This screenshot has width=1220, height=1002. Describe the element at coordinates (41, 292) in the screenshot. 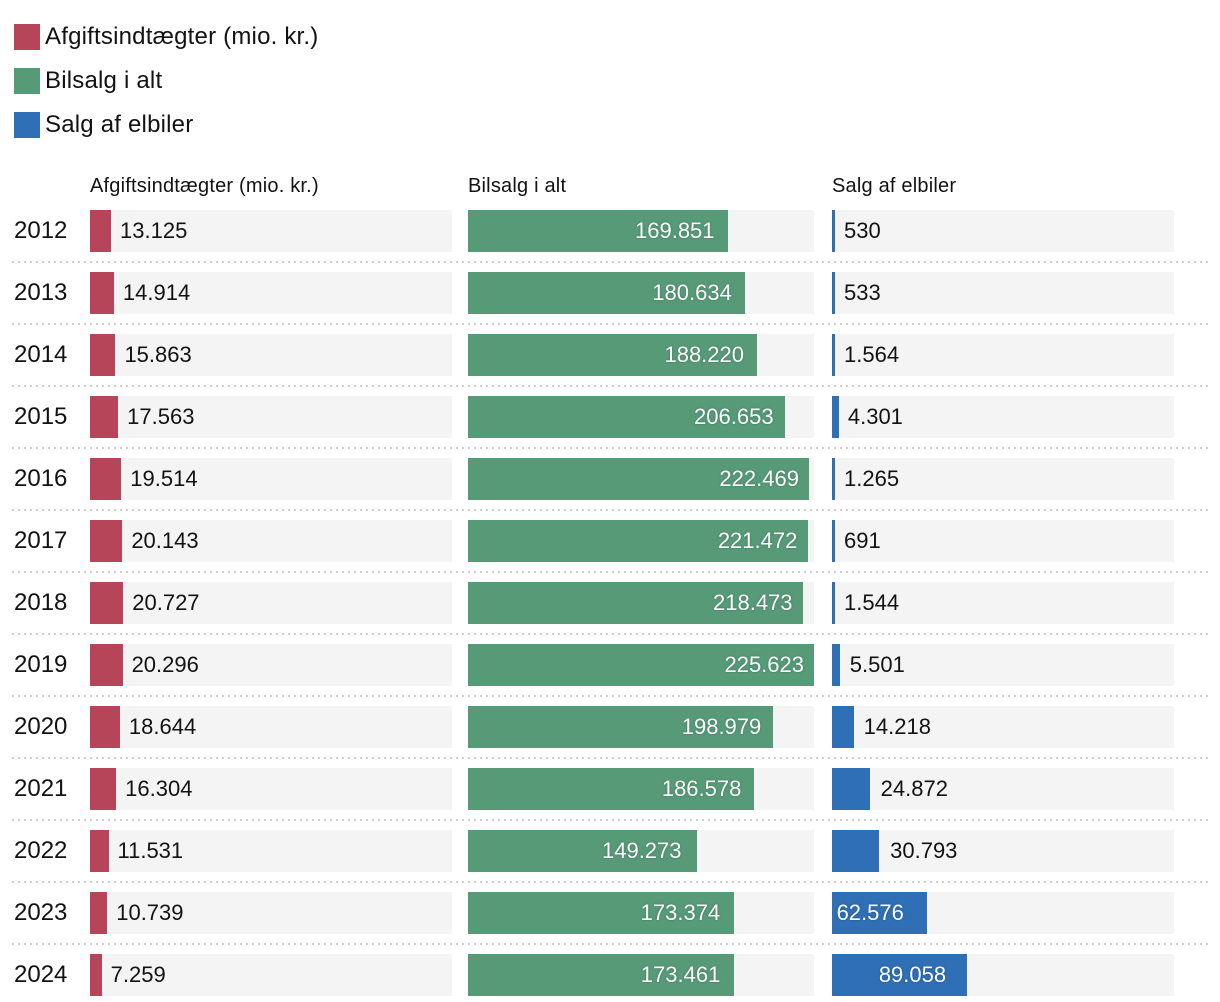

I see `year-label: 2013` at that location.